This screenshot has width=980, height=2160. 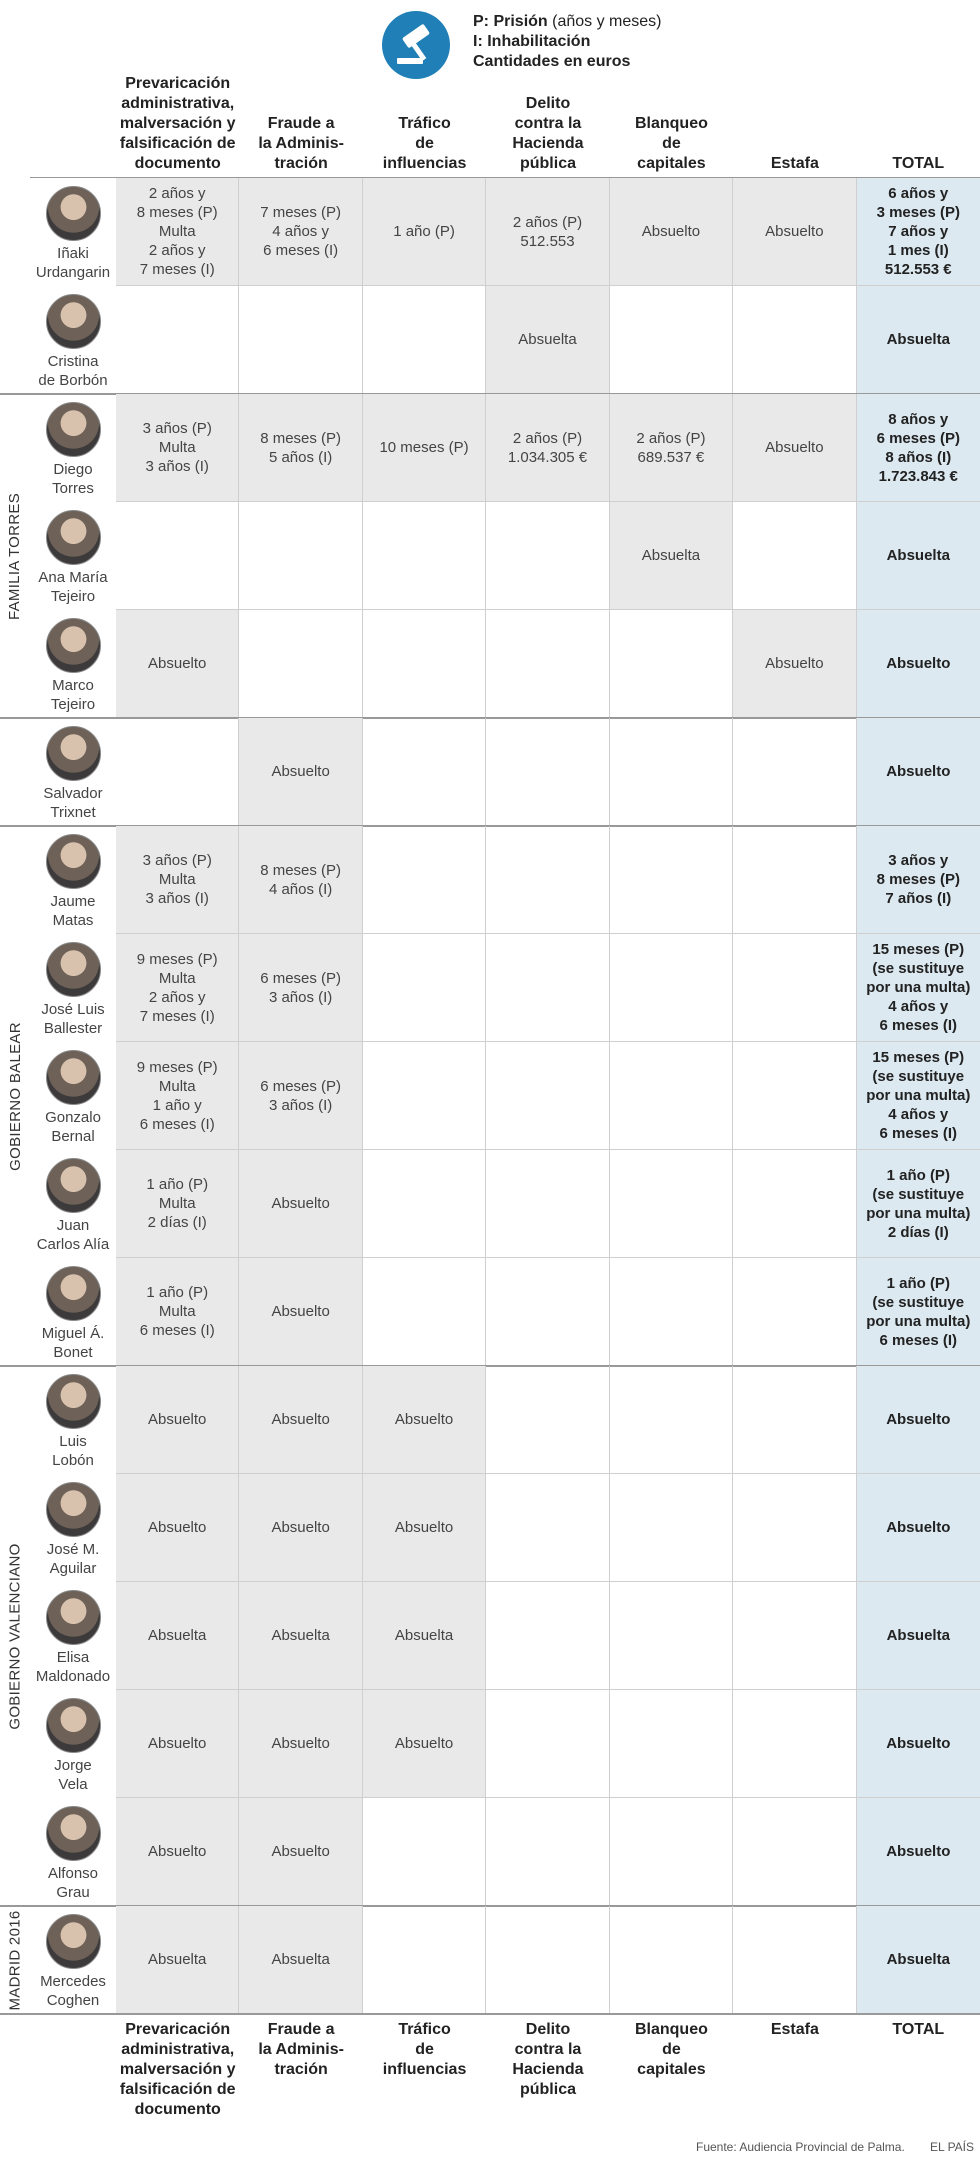 I want to click on column-header-bottom: Tráfico de influencias, so click(x=424, y=2049).